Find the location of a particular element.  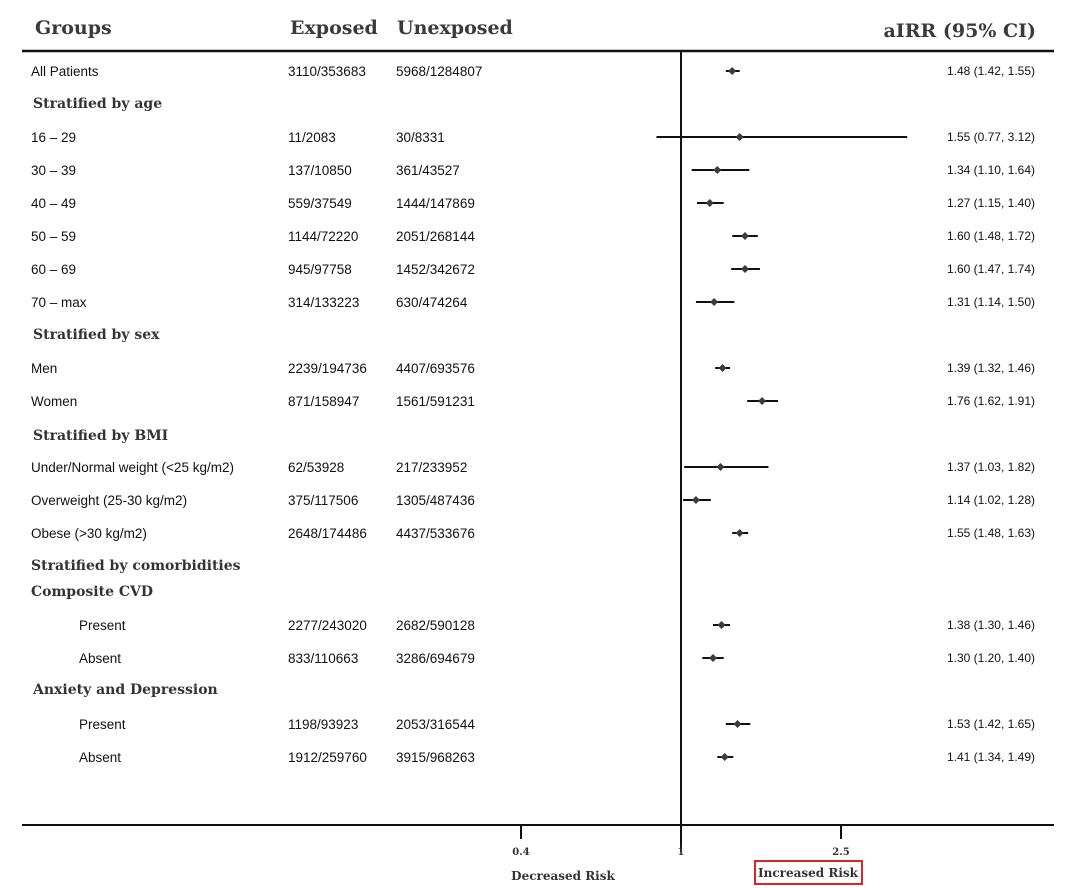

row-ci-text: 1.34 (1.10, 1.64) is located at coordinates (991, 170).